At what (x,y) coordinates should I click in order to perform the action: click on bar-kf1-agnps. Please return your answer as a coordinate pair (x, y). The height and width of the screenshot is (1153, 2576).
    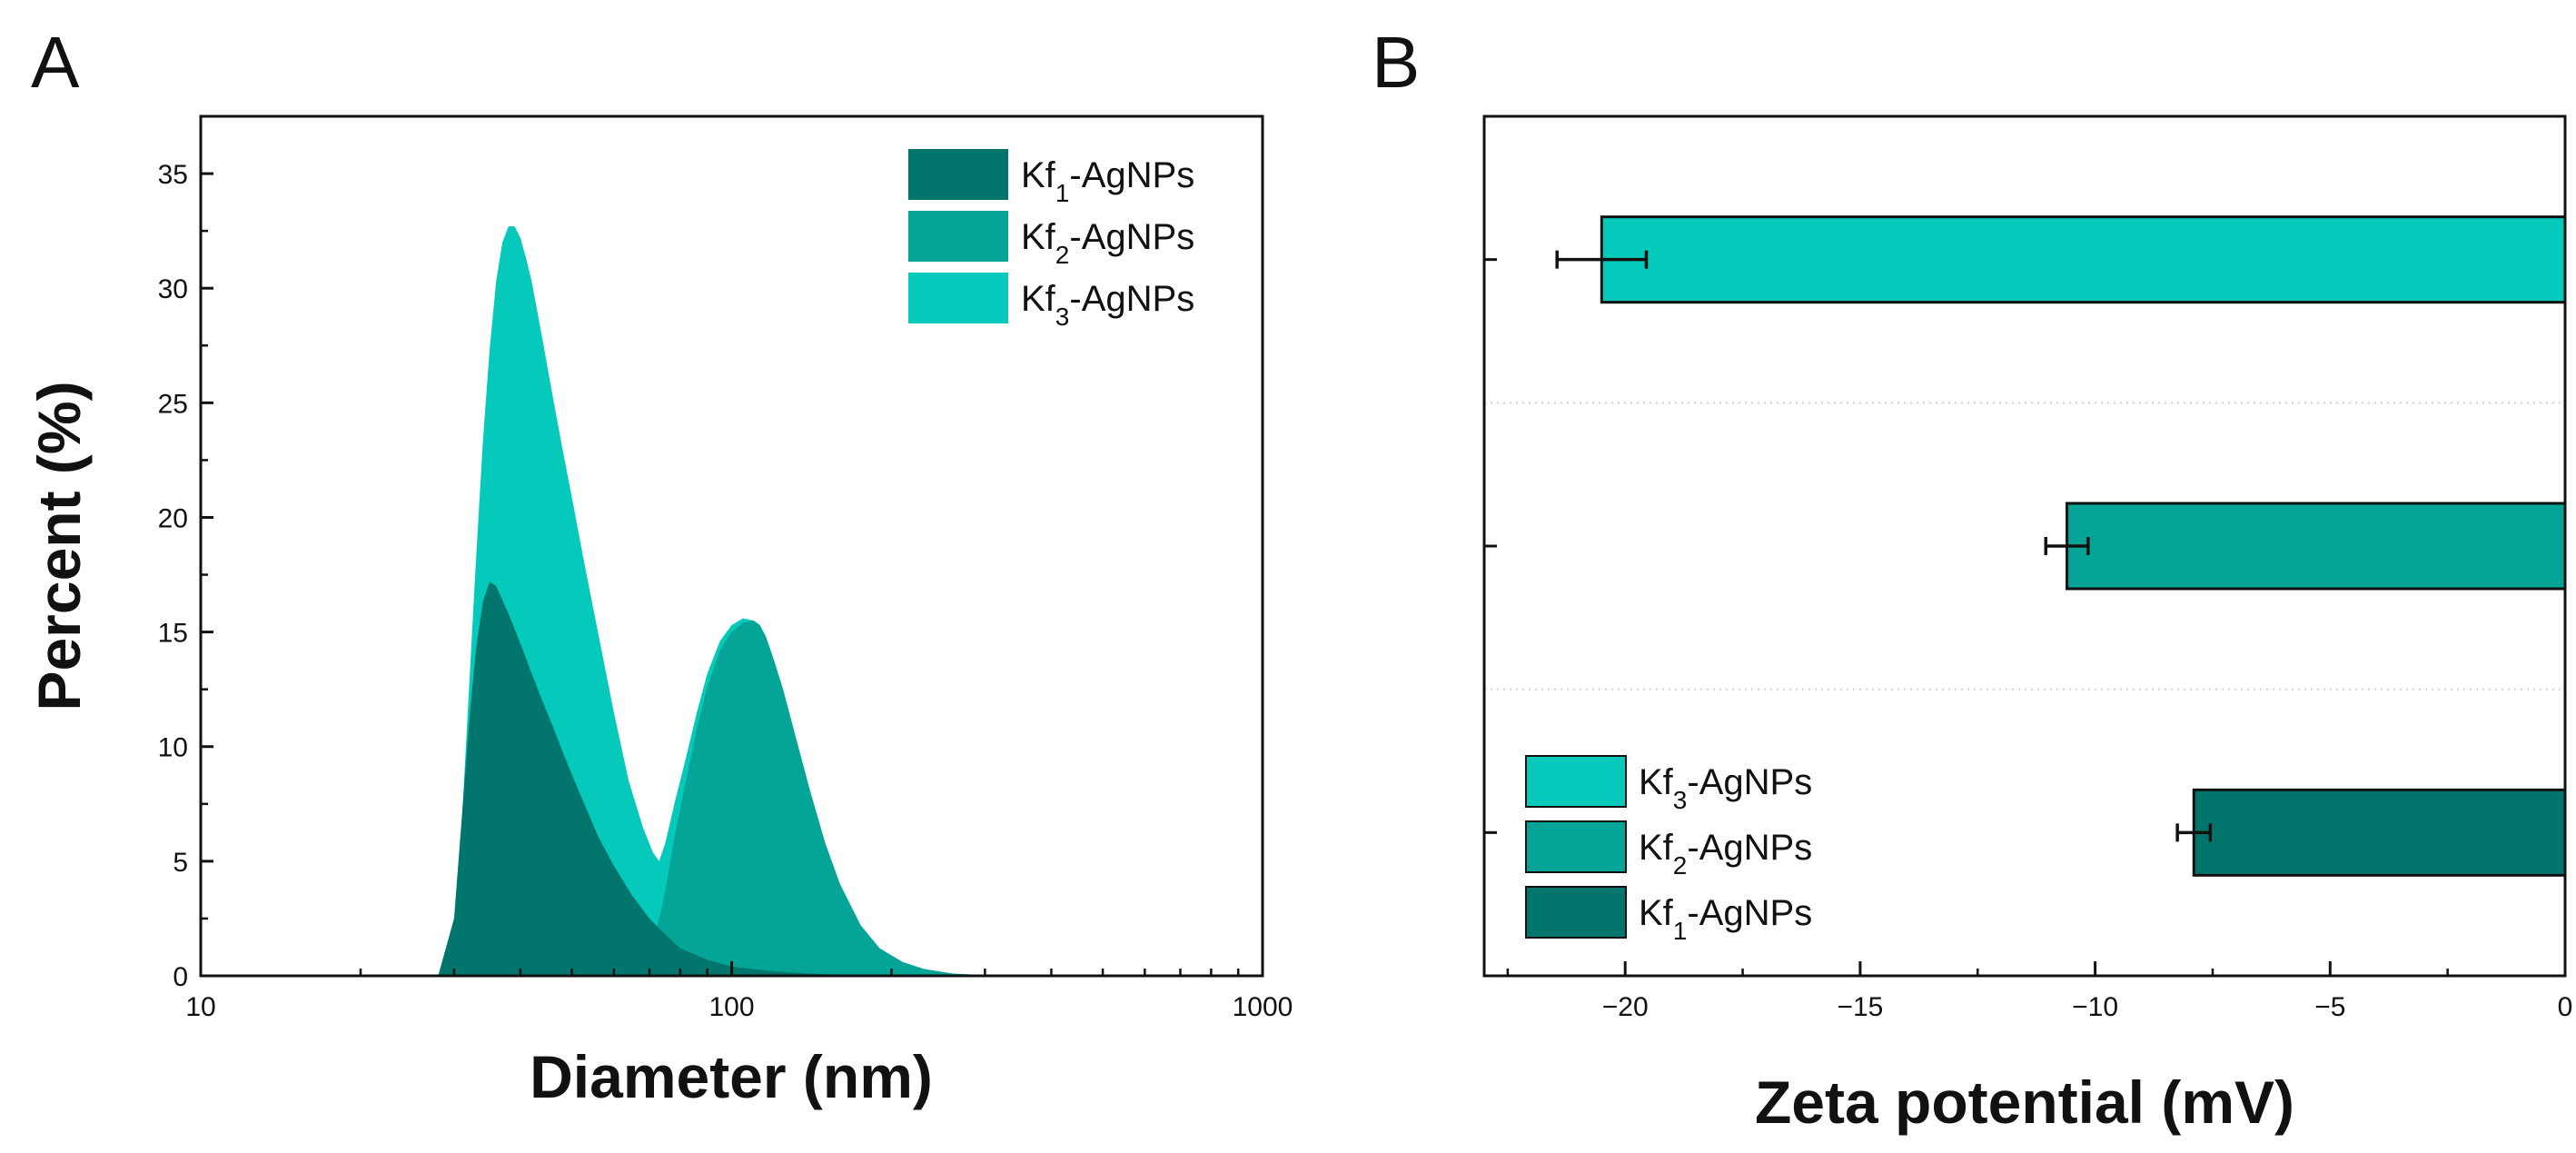
    Looking at the image, I should click on (2379, 832).